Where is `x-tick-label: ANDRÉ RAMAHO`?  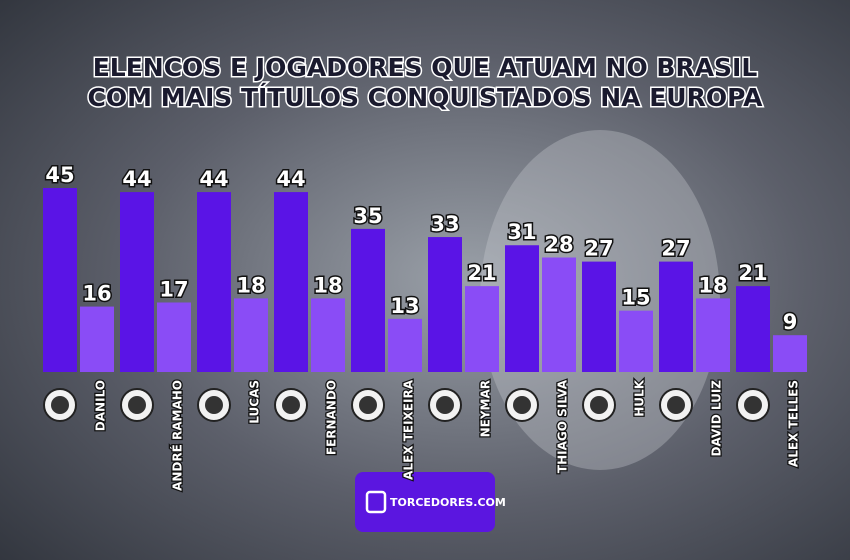 x-tick-label: ANDRÉ RAMAHO is located at coordinates (177, 435).